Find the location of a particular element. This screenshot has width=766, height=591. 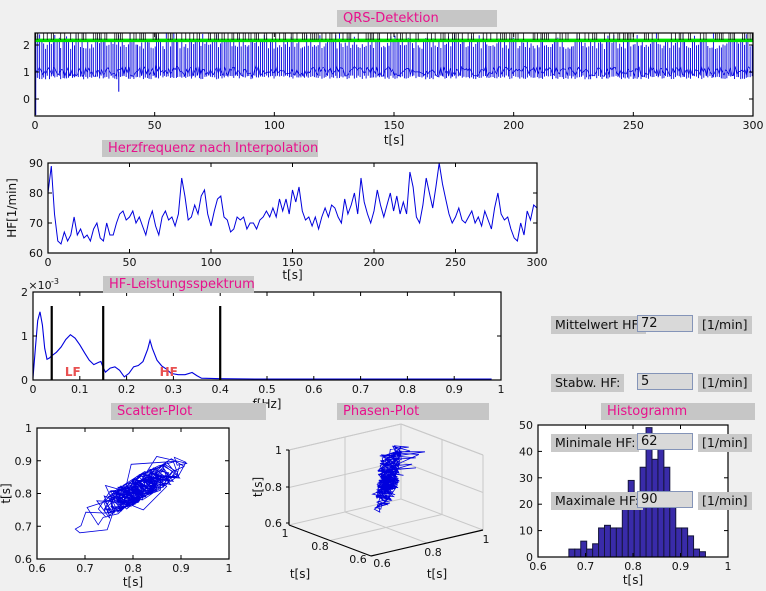

scatter-plot: 0.6 0.7 0.8 0.9 1 0.6 0.7 0.8 0.9 1 t[s] t[s] is located at coordinates (116, 505).